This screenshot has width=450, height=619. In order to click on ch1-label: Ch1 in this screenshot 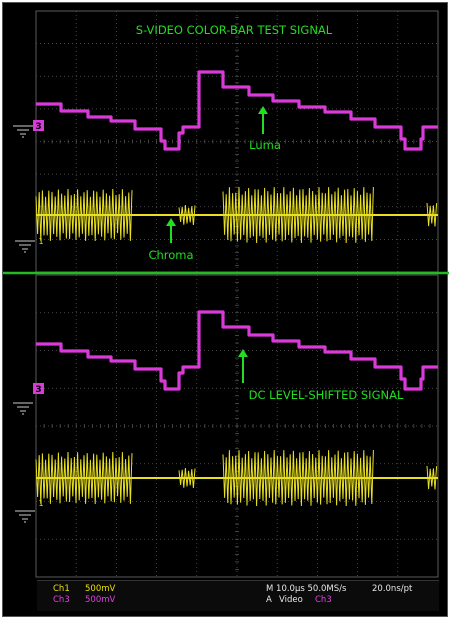, I will do `click(61, 589)`.